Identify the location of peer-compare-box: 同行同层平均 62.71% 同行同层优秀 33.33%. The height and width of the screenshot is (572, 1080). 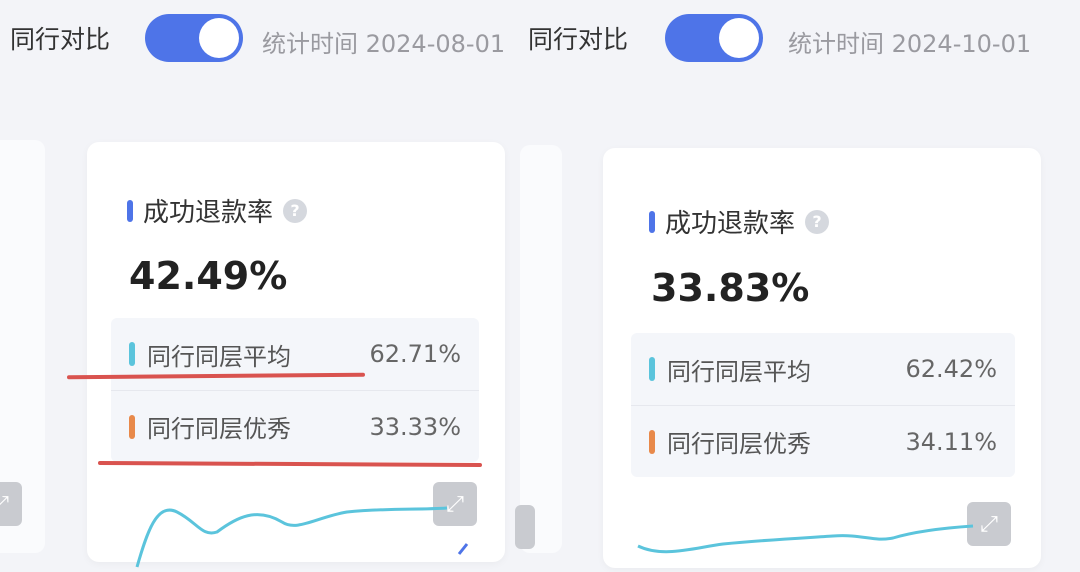
(295, 390).